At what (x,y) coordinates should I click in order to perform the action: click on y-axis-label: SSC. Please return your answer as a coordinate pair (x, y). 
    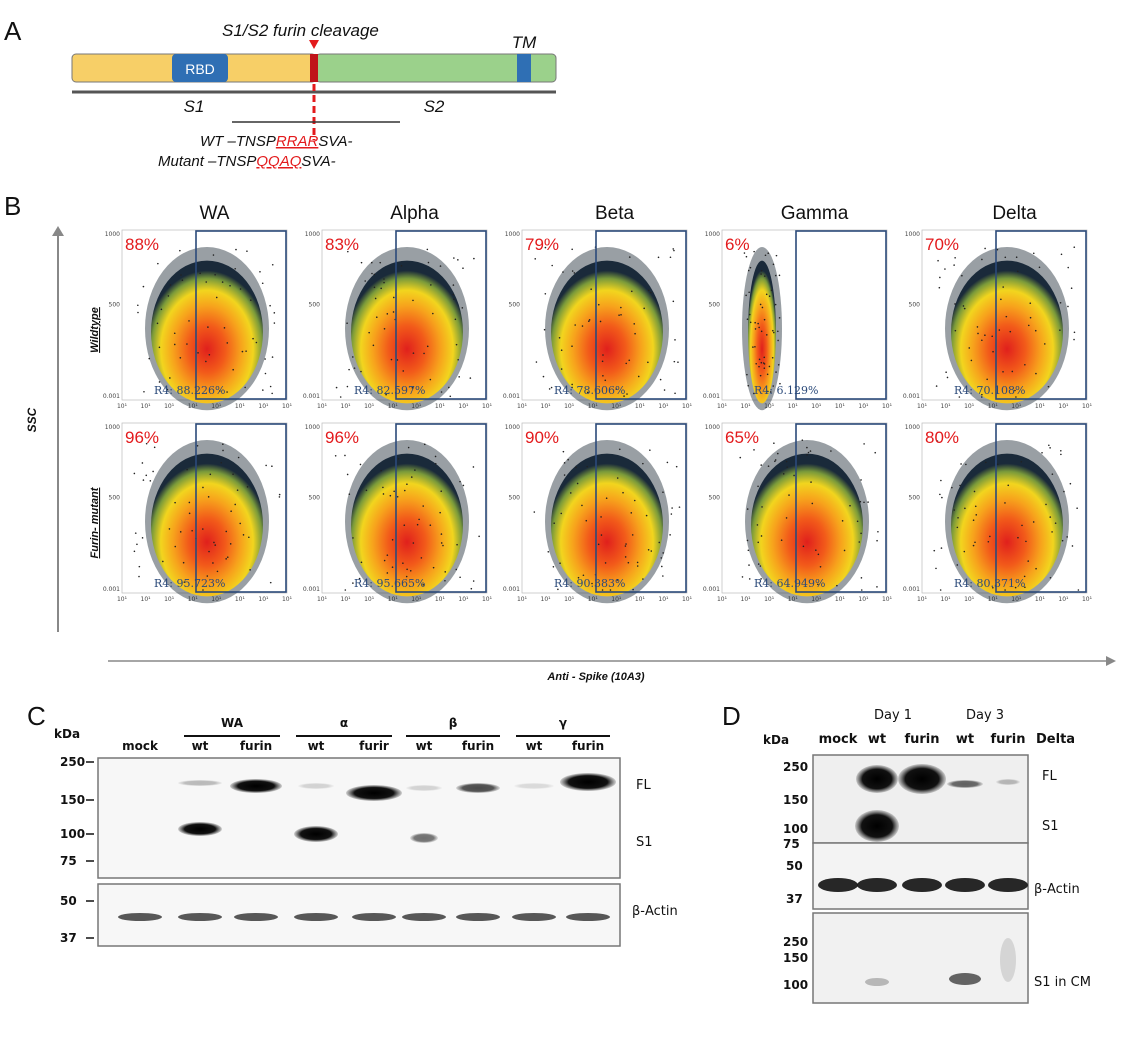
    Looking at the image, I should click on (32, 419).